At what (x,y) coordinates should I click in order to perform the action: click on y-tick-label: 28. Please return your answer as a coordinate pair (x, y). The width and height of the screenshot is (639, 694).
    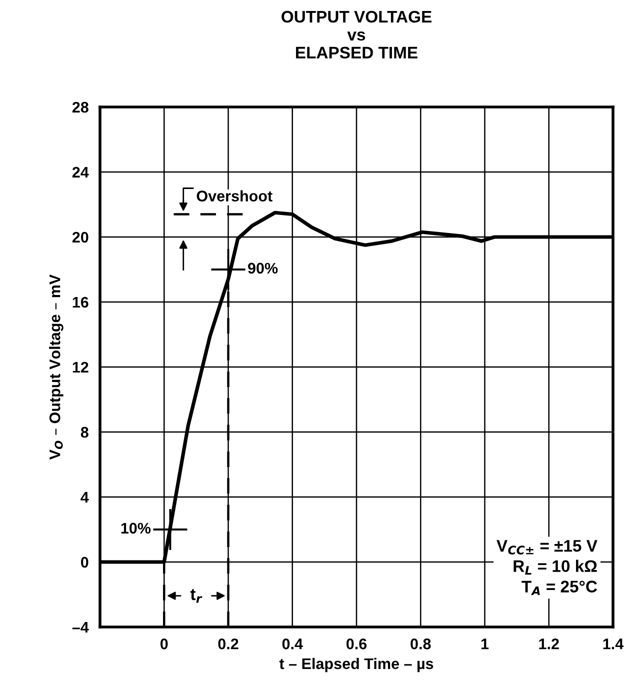
    Looking at the image, I should click on (80, 107).